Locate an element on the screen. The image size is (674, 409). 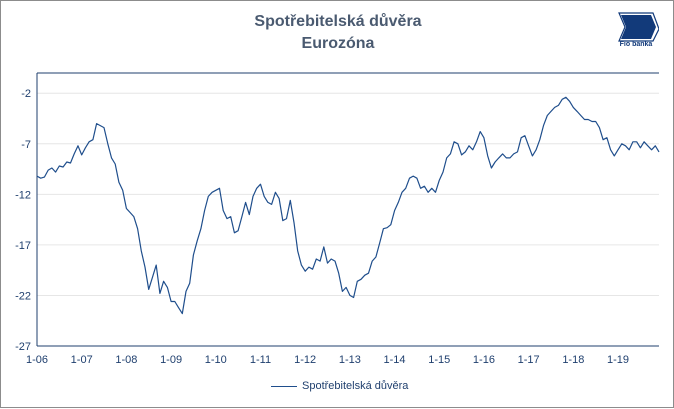
x-tick-label: 1-12 is located at coordinates (305, 360).